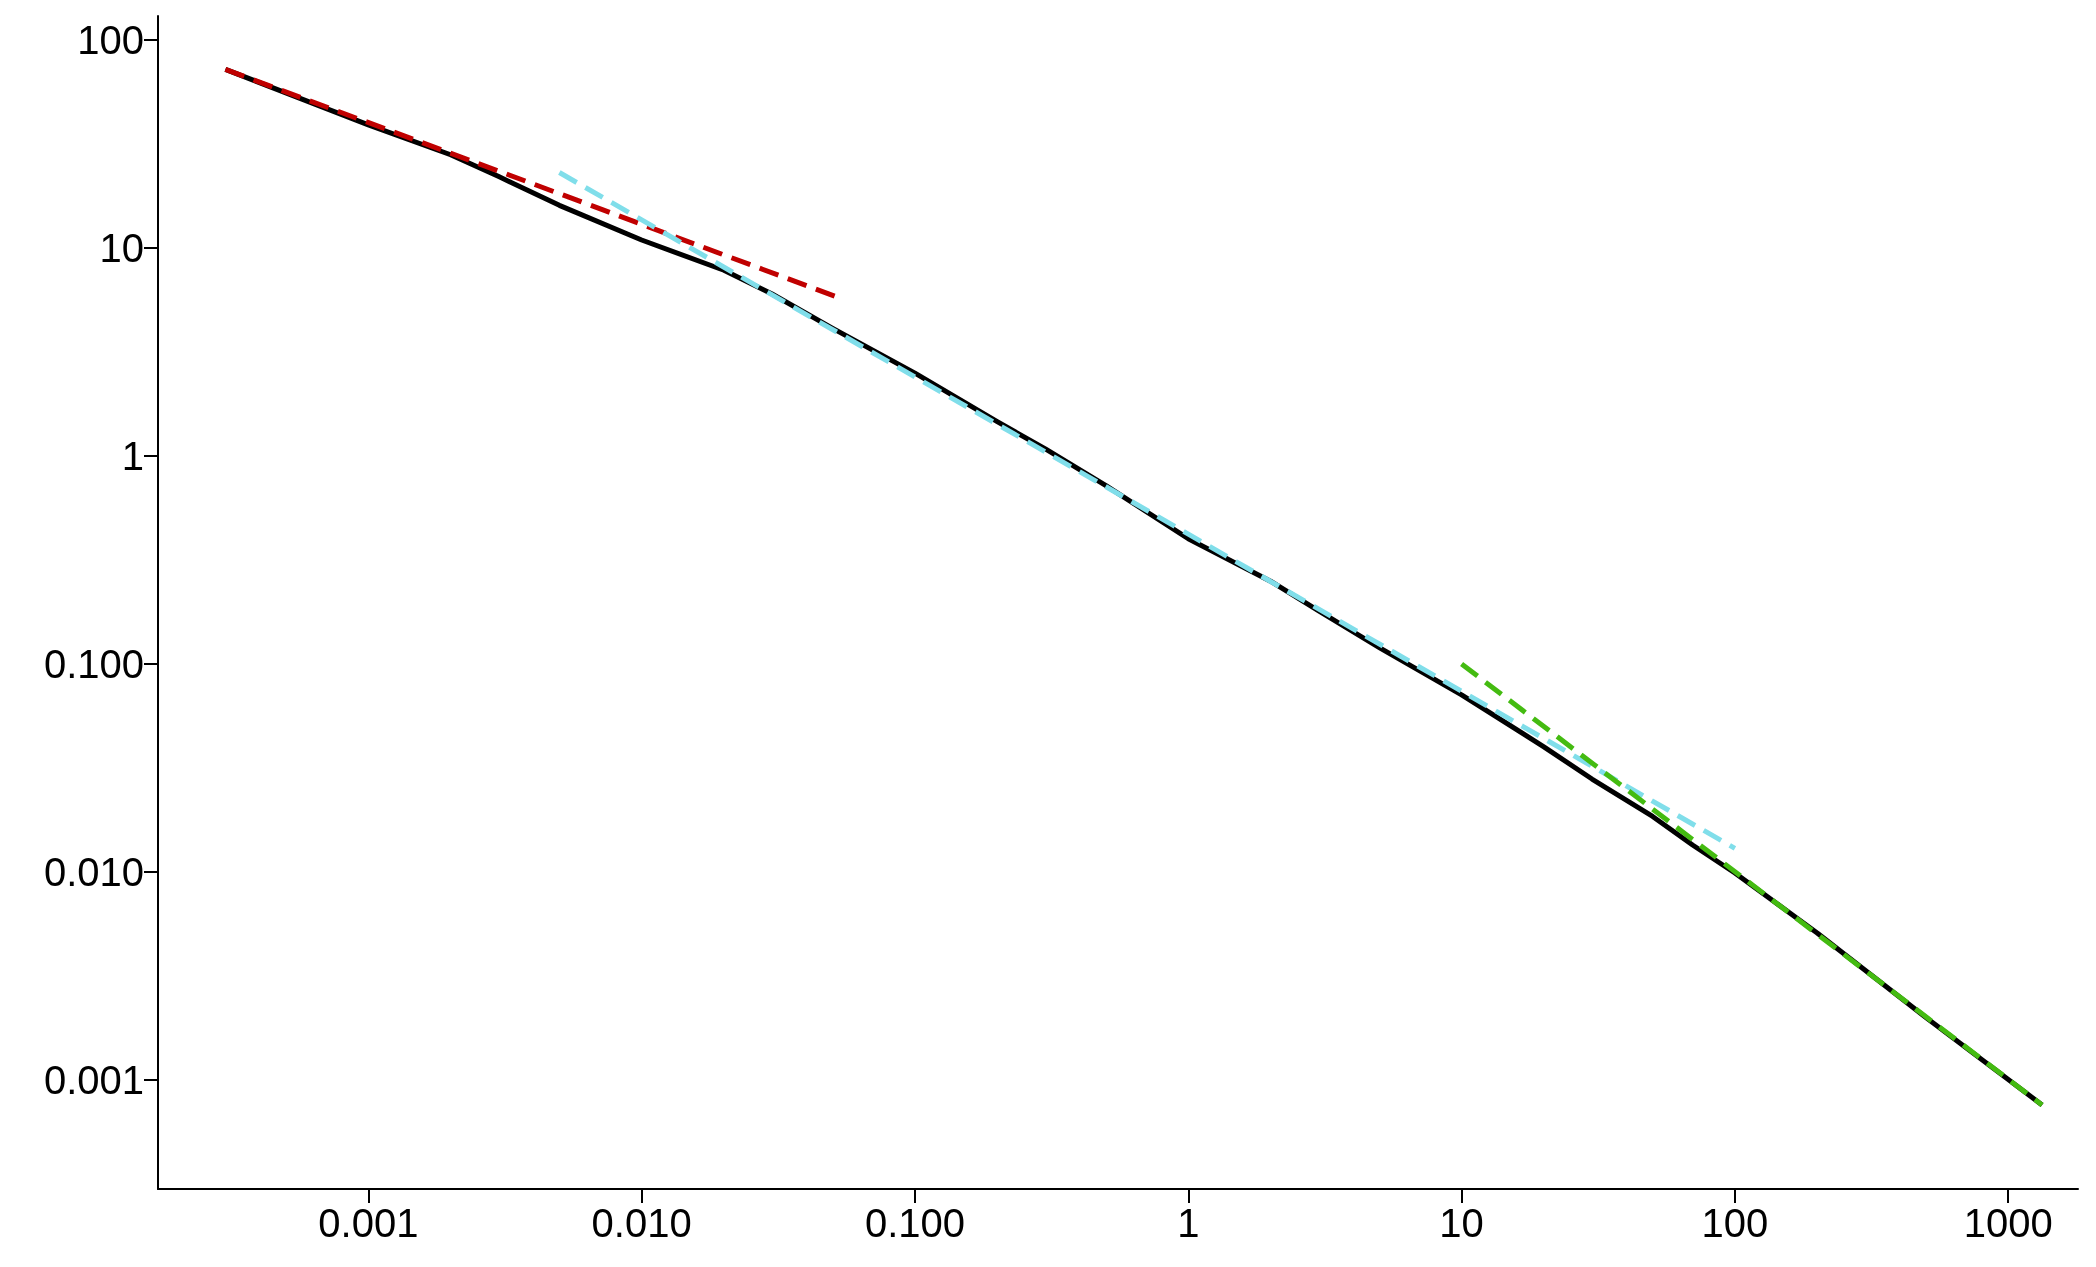  I want to click on y-tick-label: 0.001, so click(93, 1080).